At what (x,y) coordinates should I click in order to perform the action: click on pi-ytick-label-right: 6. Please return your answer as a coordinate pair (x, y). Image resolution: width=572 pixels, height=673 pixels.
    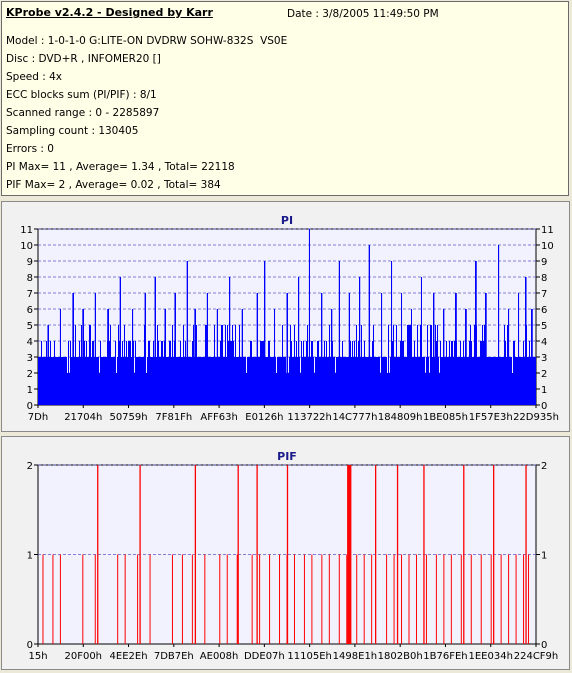
    Looking at the image, I should click on (544, 310).